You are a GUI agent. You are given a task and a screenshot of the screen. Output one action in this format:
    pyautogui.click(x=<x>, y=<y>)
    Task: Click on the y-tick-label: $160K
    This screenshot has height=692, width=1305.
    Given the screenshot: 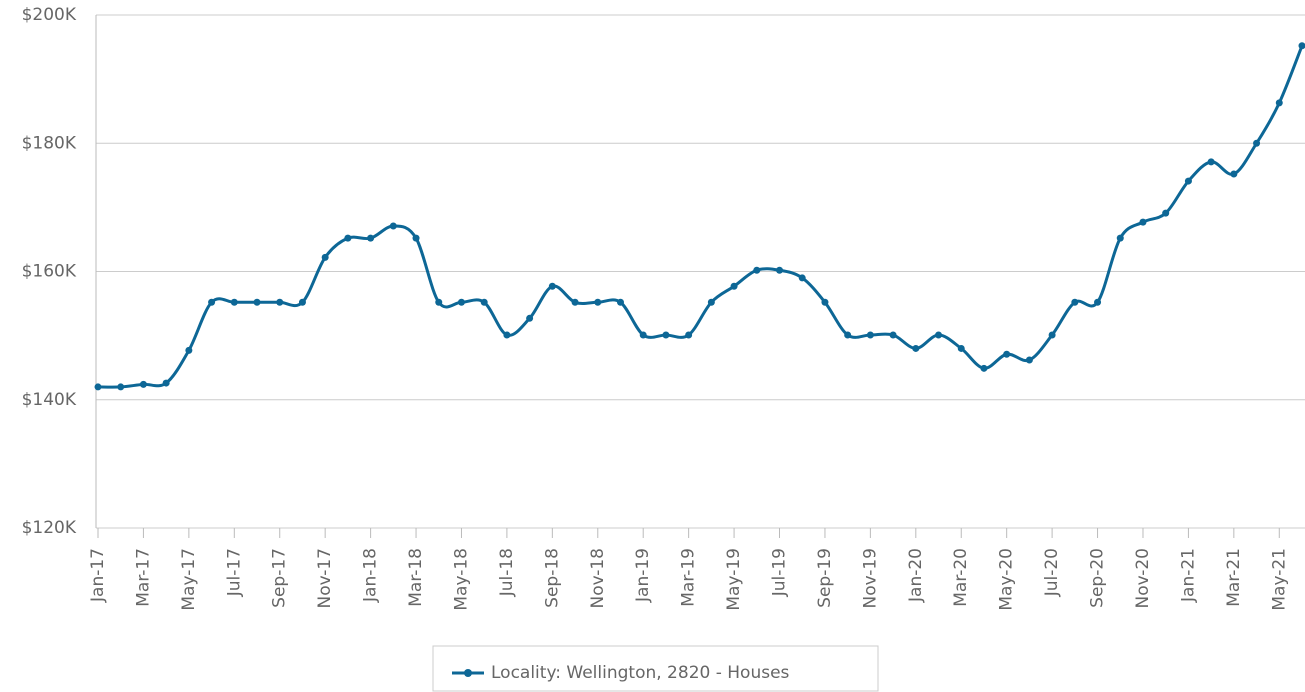 What is the action you would take?
    pyautogui.click(x=49, y=272)
    